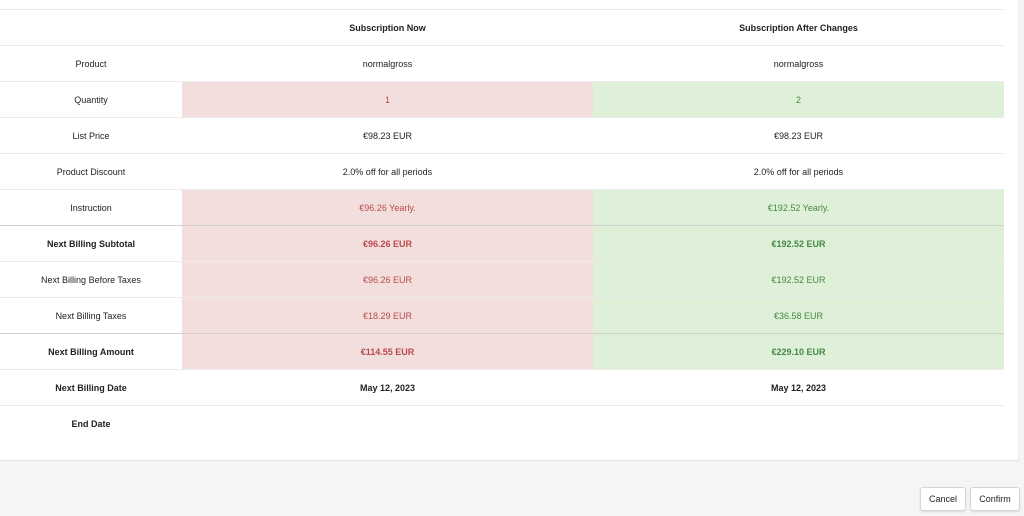  I want to click on column-header-after: Subscription After Changes, so click(798, 27).